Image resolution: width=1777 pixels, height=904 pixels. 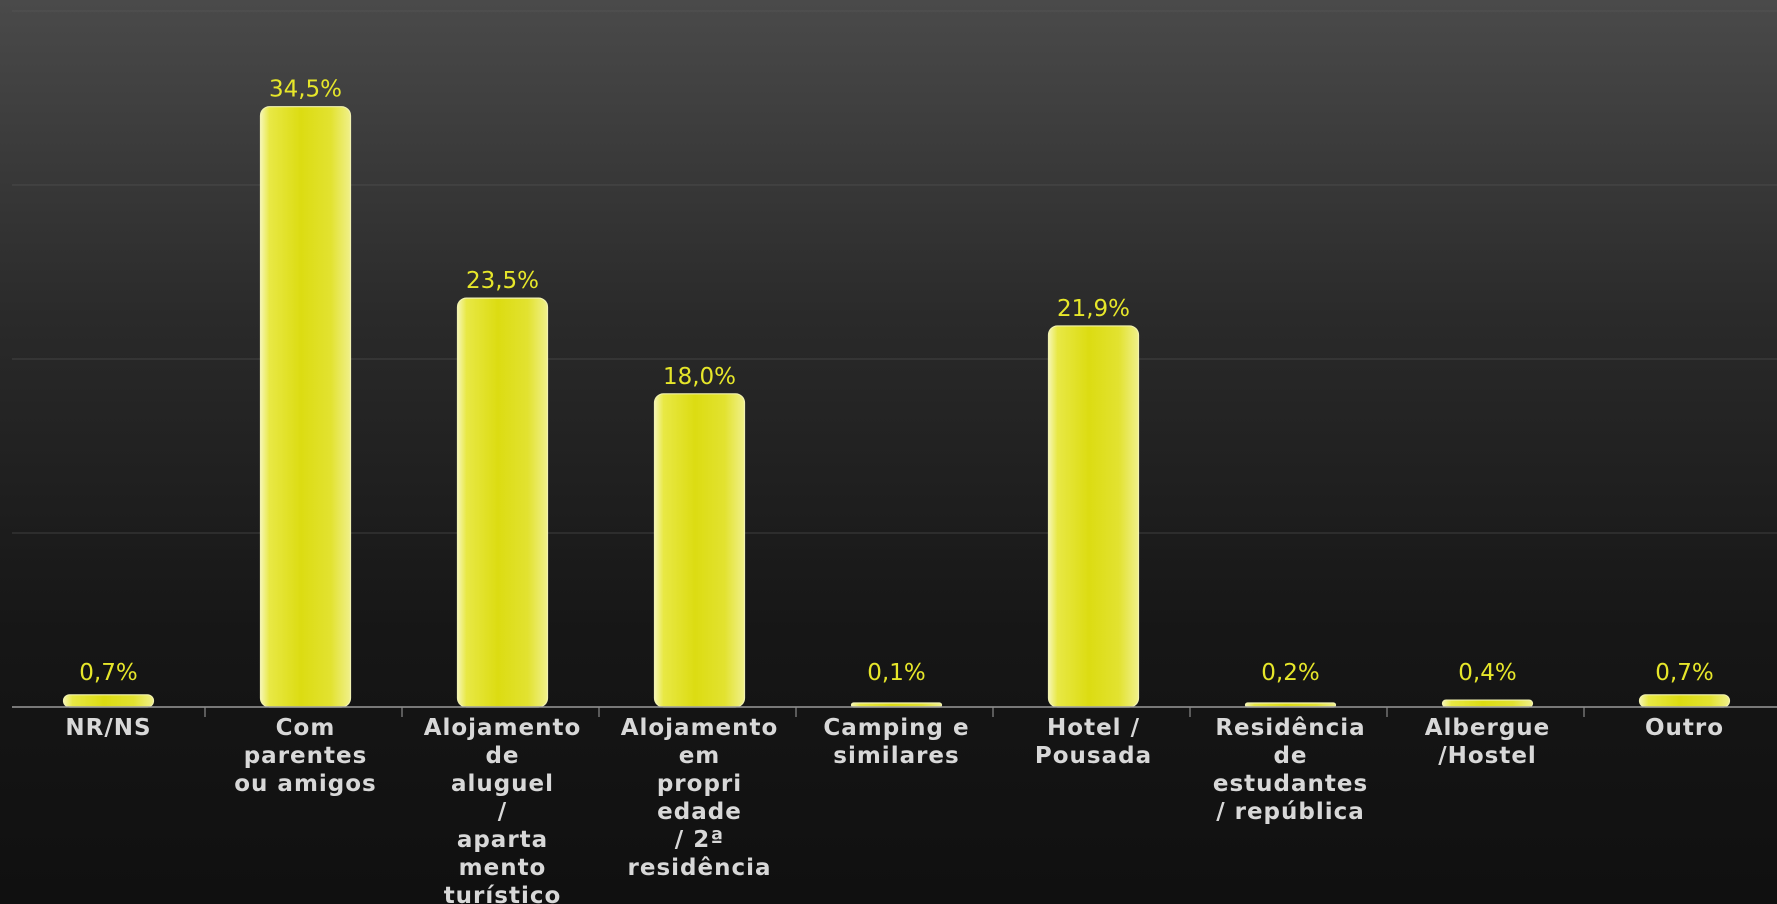 What do you see at coordinates (1290, 770) in the screenshot?
I see `category-label: Residência de estudantes / república` at bounding box center [1290, 770].